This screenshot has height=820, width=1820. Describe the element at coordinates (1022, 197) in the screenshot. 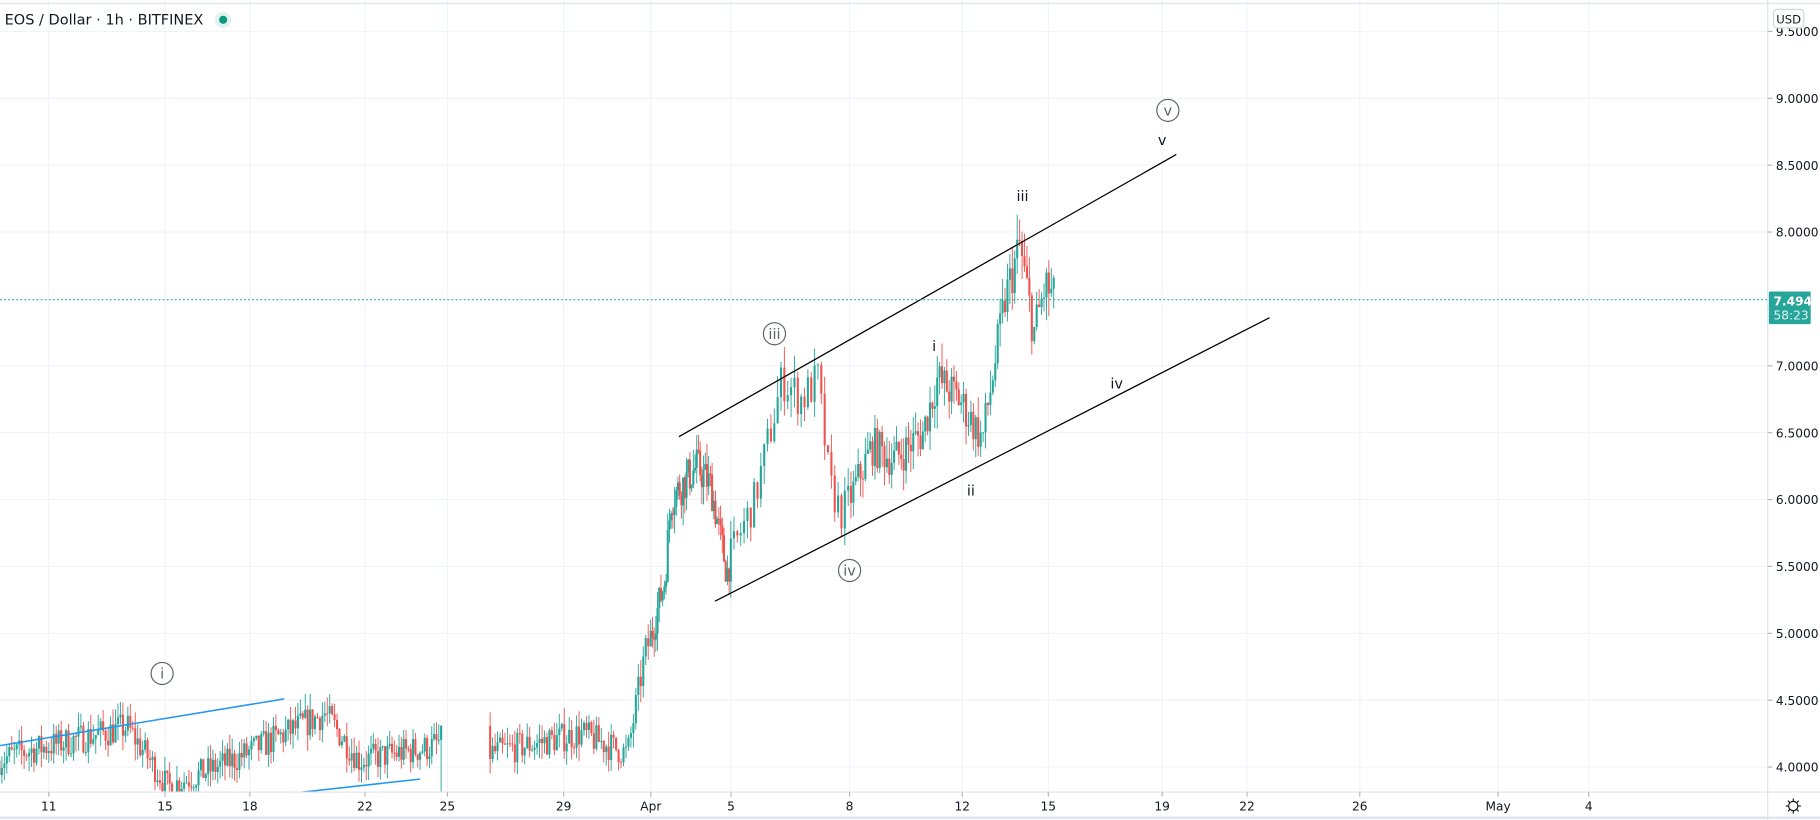

I see `wave-label: iii` at that location.